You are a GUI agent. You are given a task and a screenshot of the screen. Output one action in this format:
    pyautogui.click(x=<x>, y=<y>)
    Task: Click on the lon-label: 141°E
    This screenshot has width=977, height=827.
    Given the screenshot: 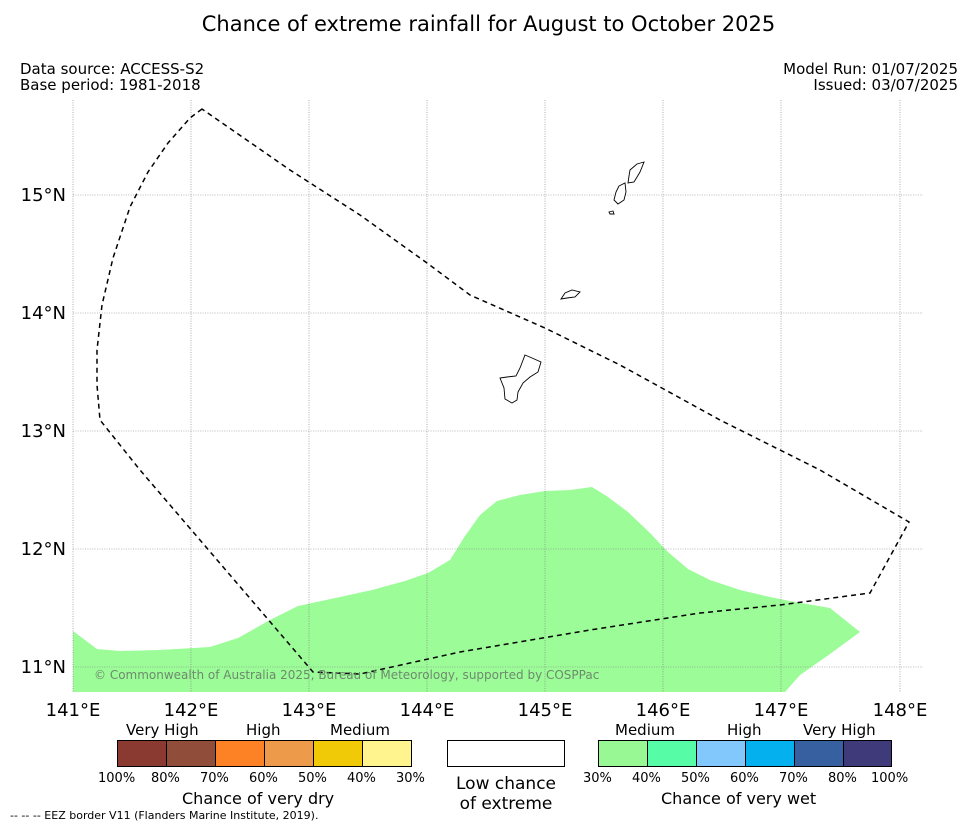 What is the action you would take?
    pyautogui.click(x=73, y=710)
    